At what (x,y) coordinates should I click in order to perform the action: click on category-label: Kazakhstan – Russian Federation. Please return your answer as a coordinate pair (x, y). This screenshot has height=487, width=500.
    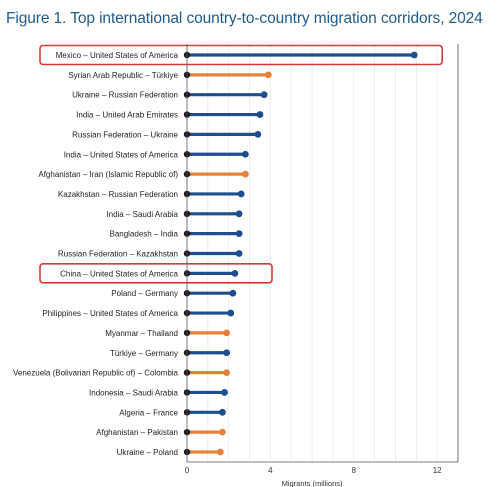
    Looking at the image, I should click on (118, 194).